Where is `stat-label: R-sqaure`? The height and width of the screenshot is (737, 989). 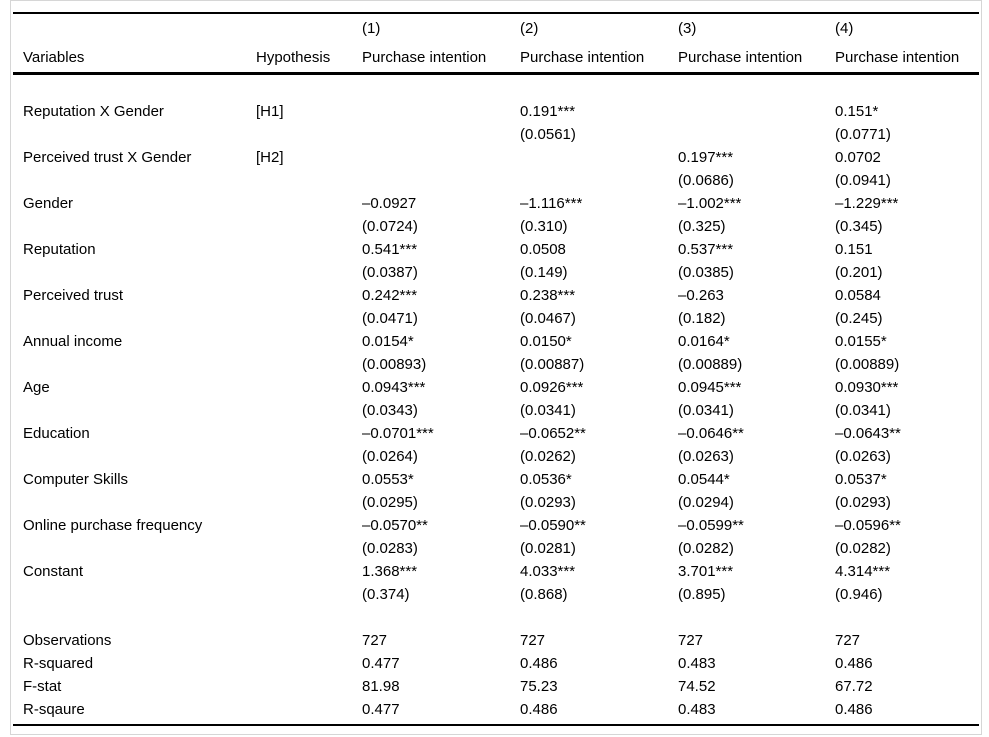 stat-label: R-sqaure is located at coordinates (54, 709).